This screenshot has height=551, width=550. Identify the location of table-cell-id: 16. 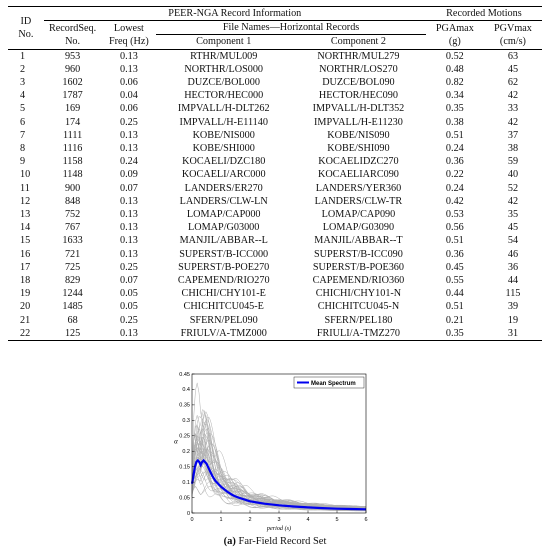
(25, 254).